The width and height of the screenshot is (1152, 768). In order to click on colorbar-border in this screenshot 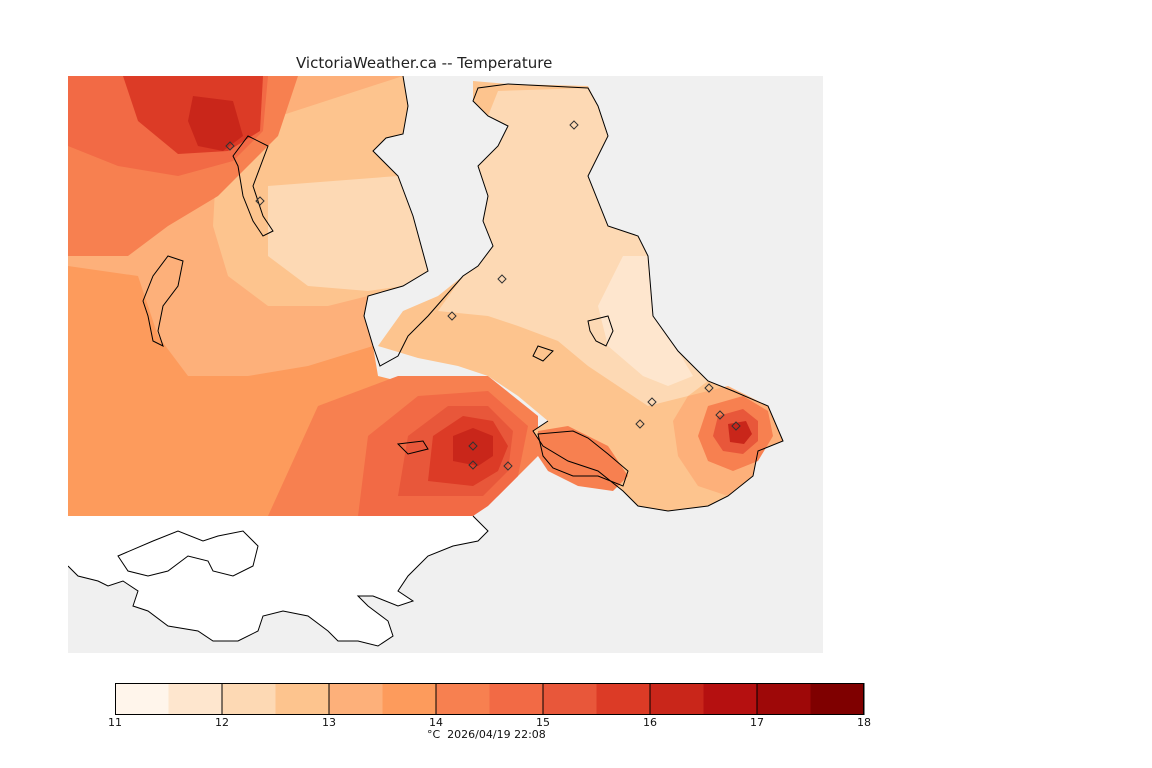, I will do `click(489, 699)`.